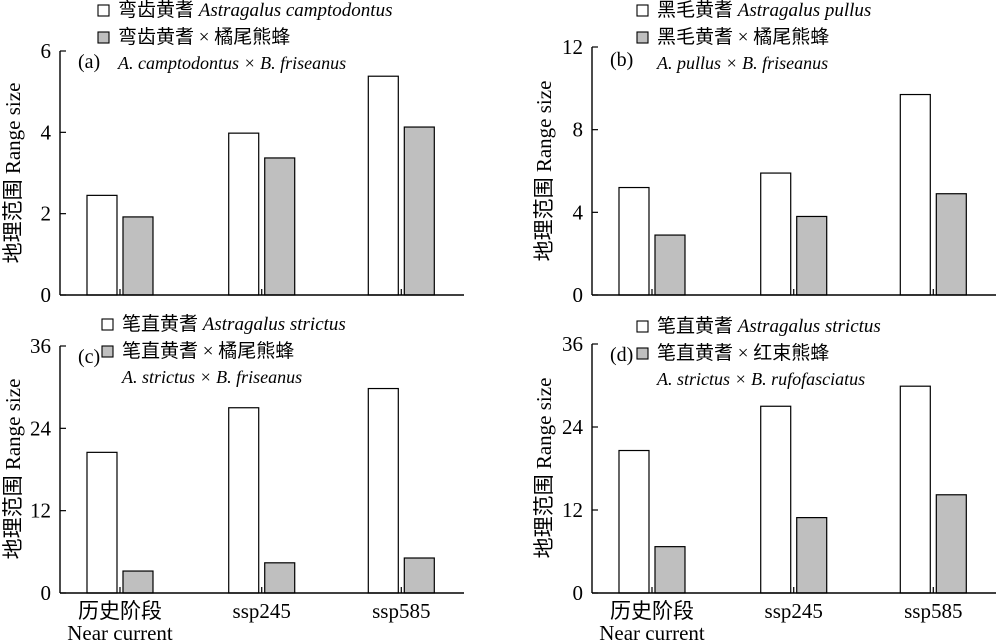 The image size is (1000, 643). What do you see at coordinates (743, 353) in the screenshot?
I see `legend-entry-interaction: 笔直黄耆 × 红束熊蜂` at bounding box center [743, 353].